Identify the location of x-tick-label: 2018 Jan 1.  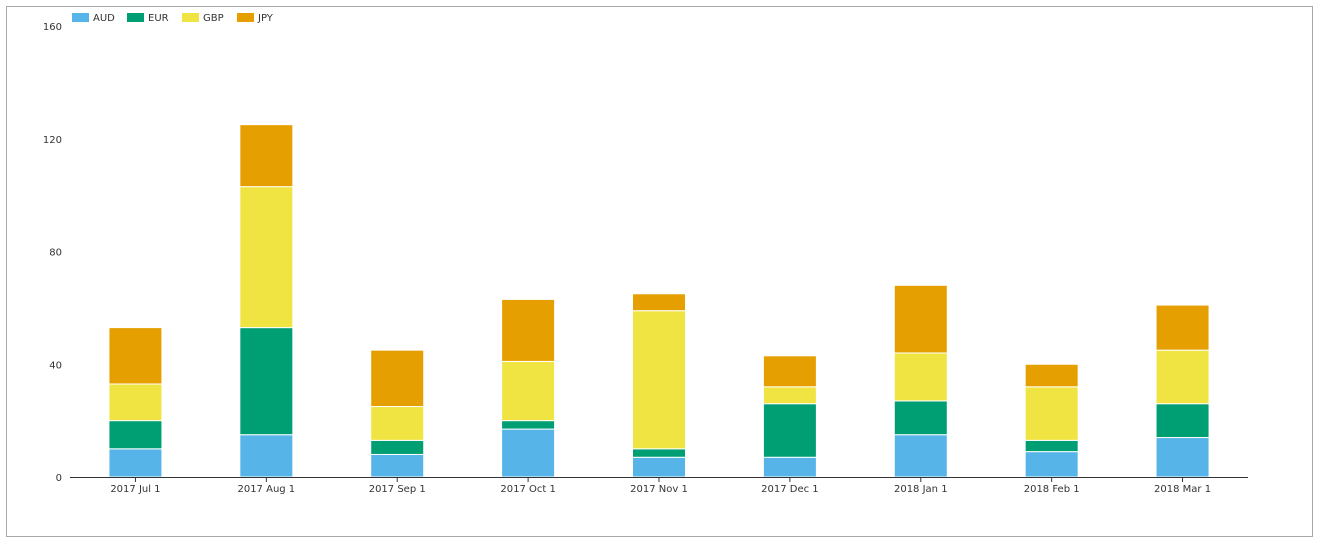
(921, 489).